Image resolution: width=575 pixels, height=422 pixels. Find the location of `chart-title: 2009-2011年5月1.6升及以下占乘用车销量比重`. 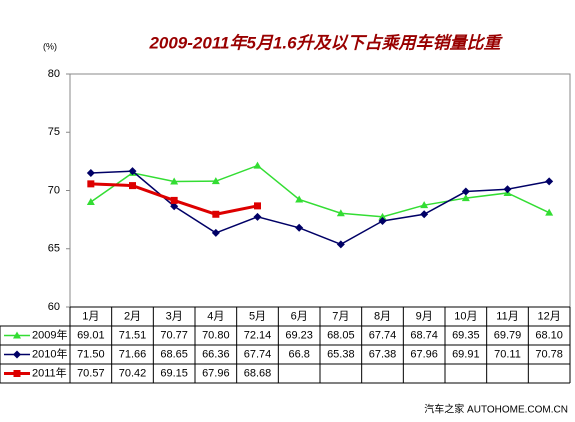

chart-title: 2009-2011年5月1.6升及以下占乘用车销量比重 is located at coordinates (325, 42).